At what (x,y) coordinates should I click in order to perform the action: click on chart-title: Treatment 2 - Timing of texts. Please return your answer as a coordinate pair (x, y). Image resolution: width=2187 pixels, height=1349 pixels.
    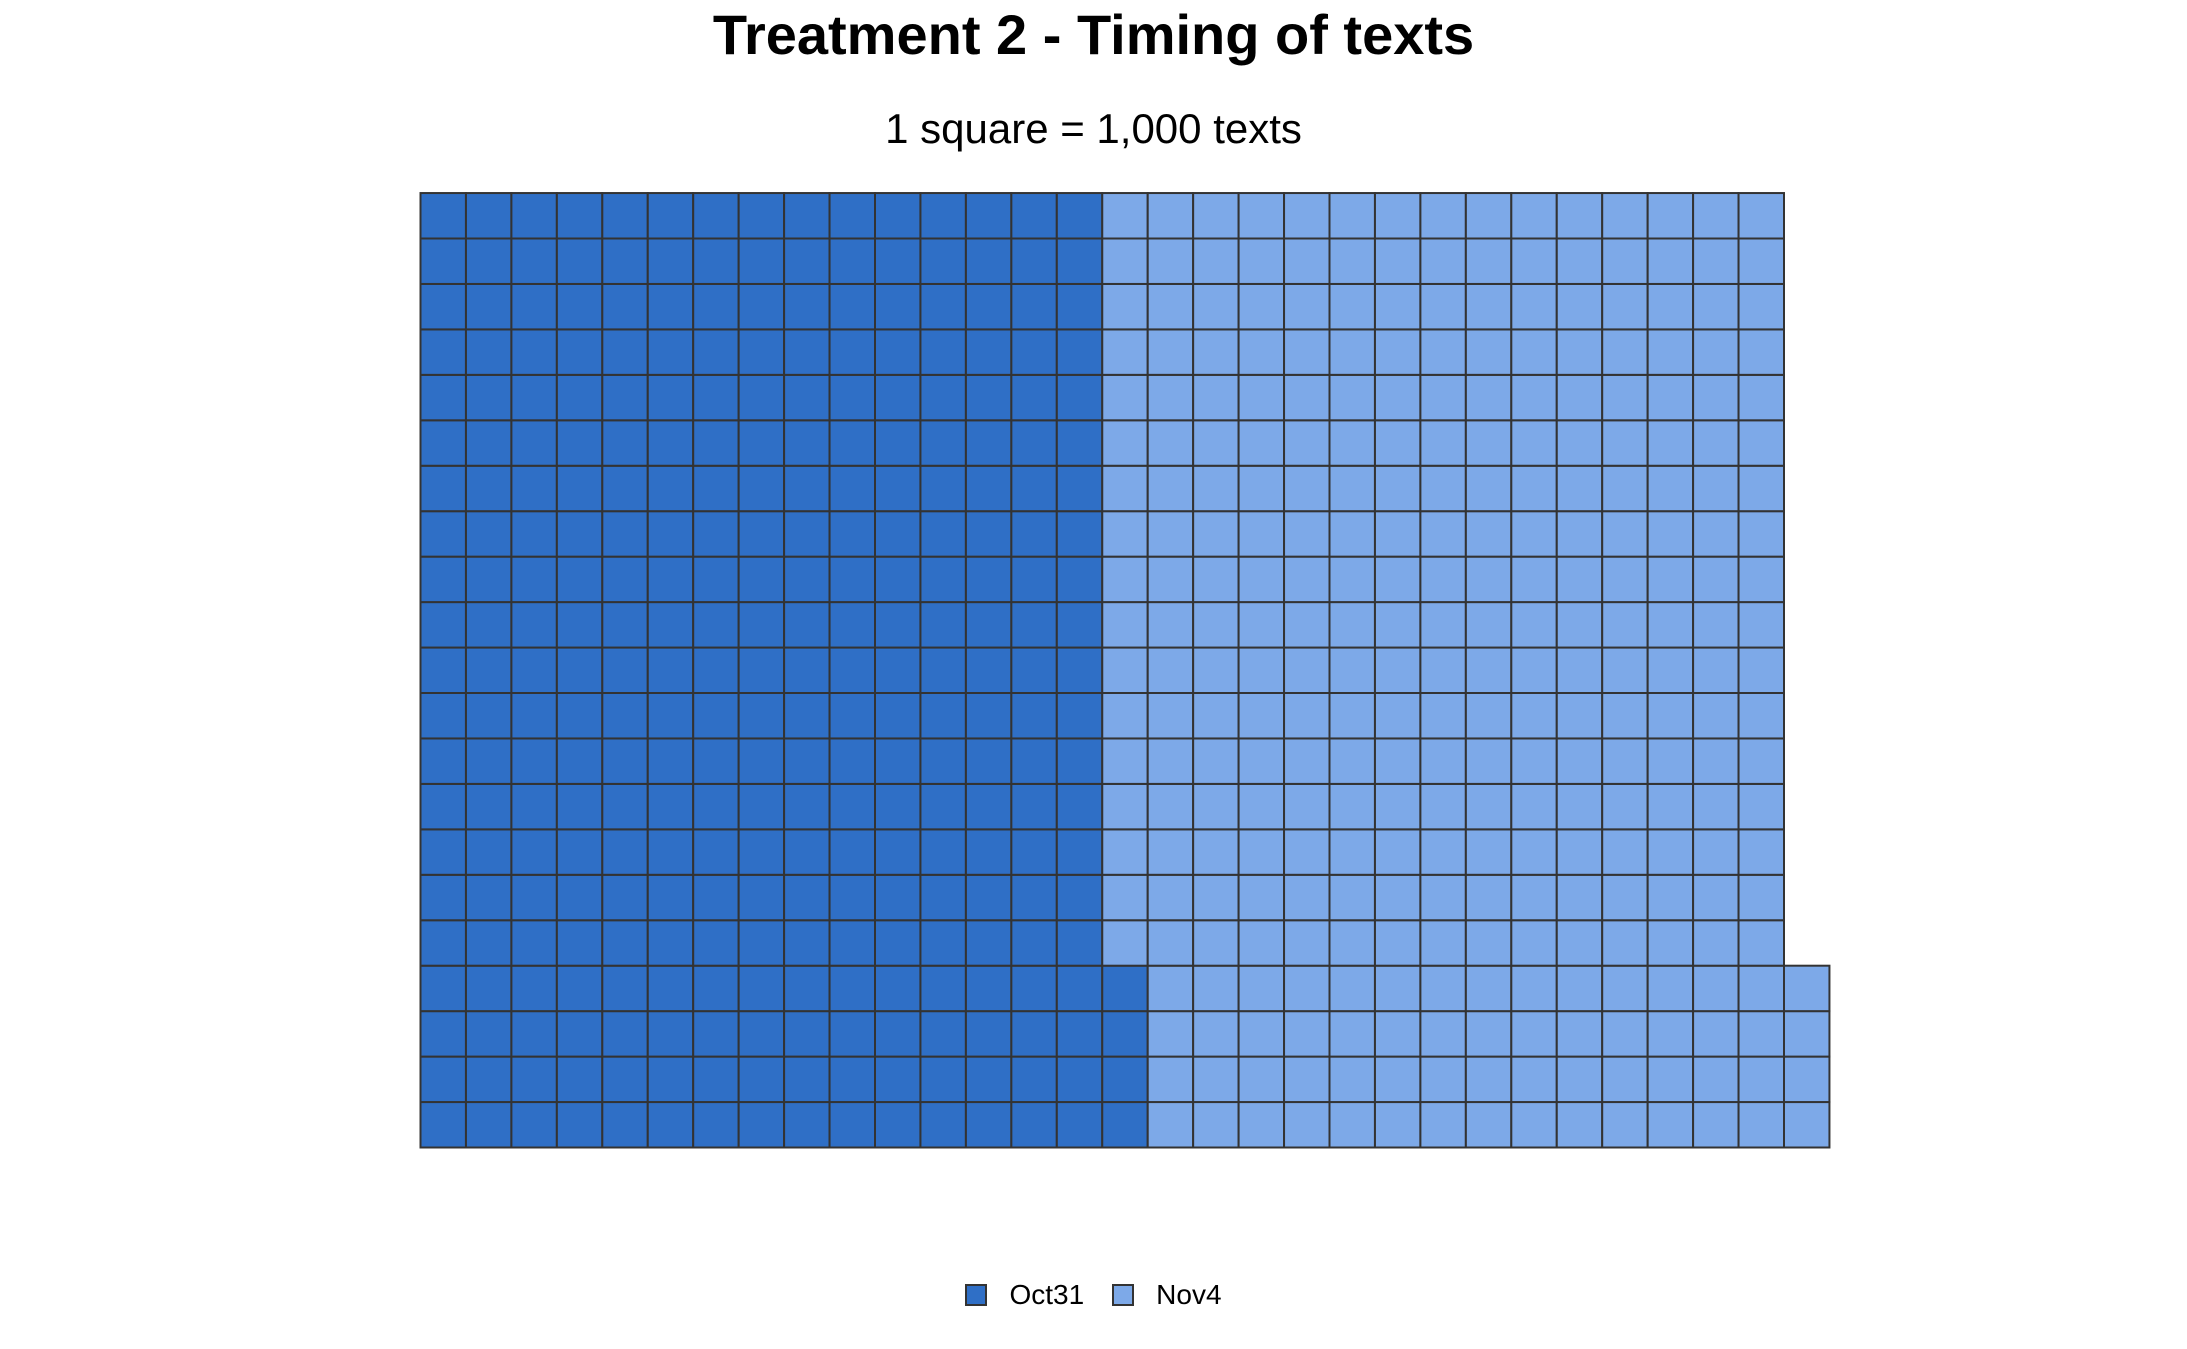
    Looking at the image, I should click on (1093, 34).